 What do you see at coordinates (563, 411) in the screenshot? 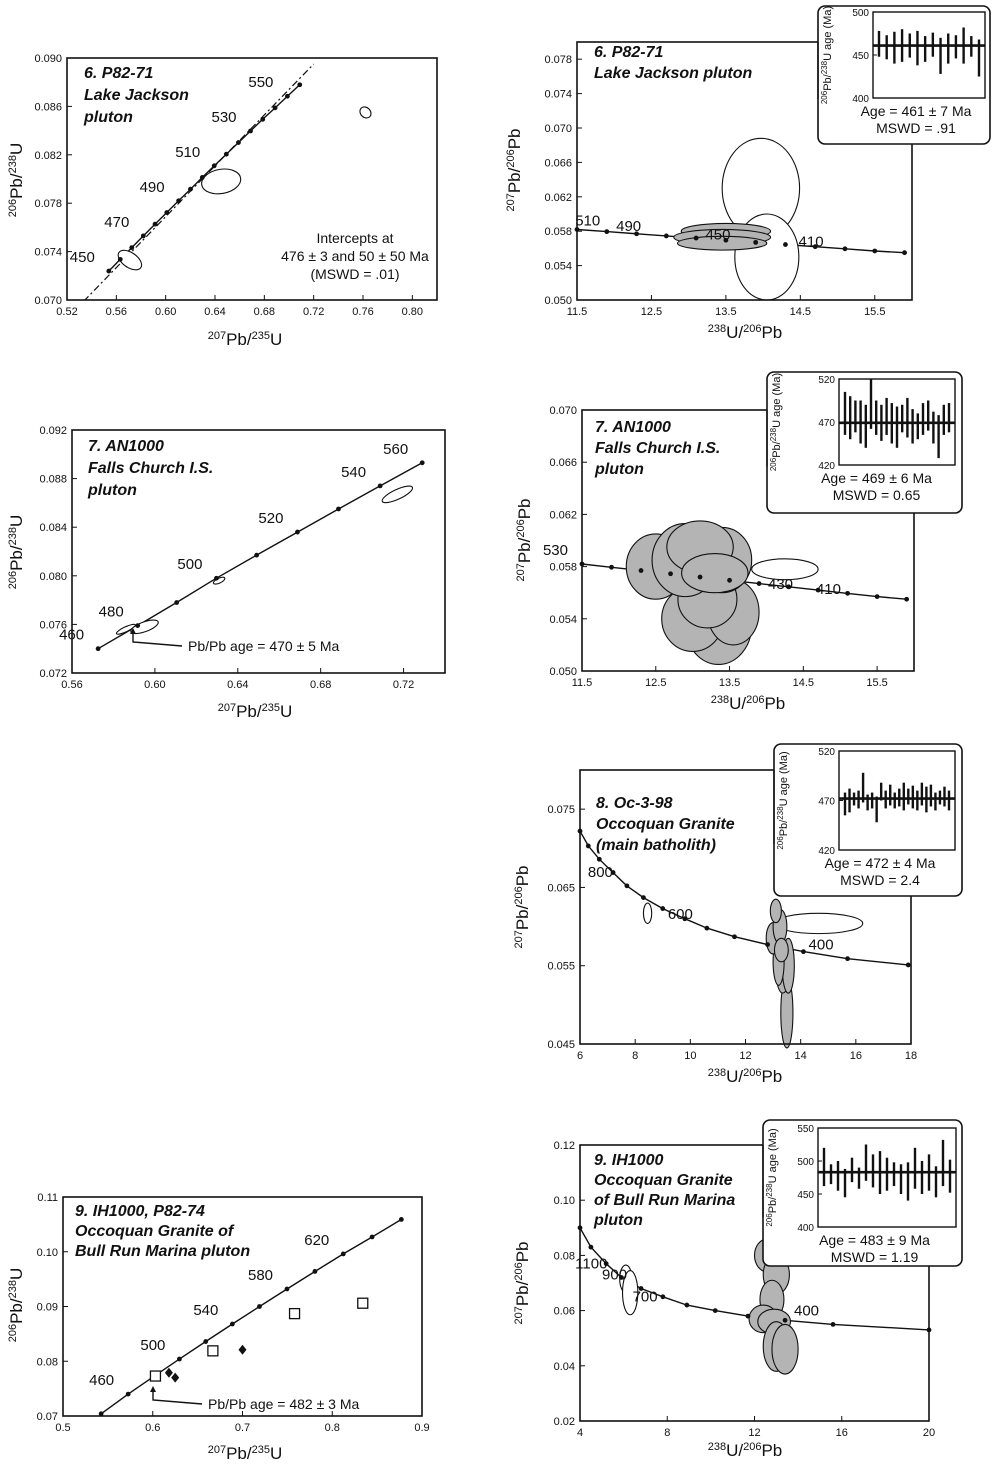
I see `y-tick-label: 0.070` at bounding box center [563, 411].